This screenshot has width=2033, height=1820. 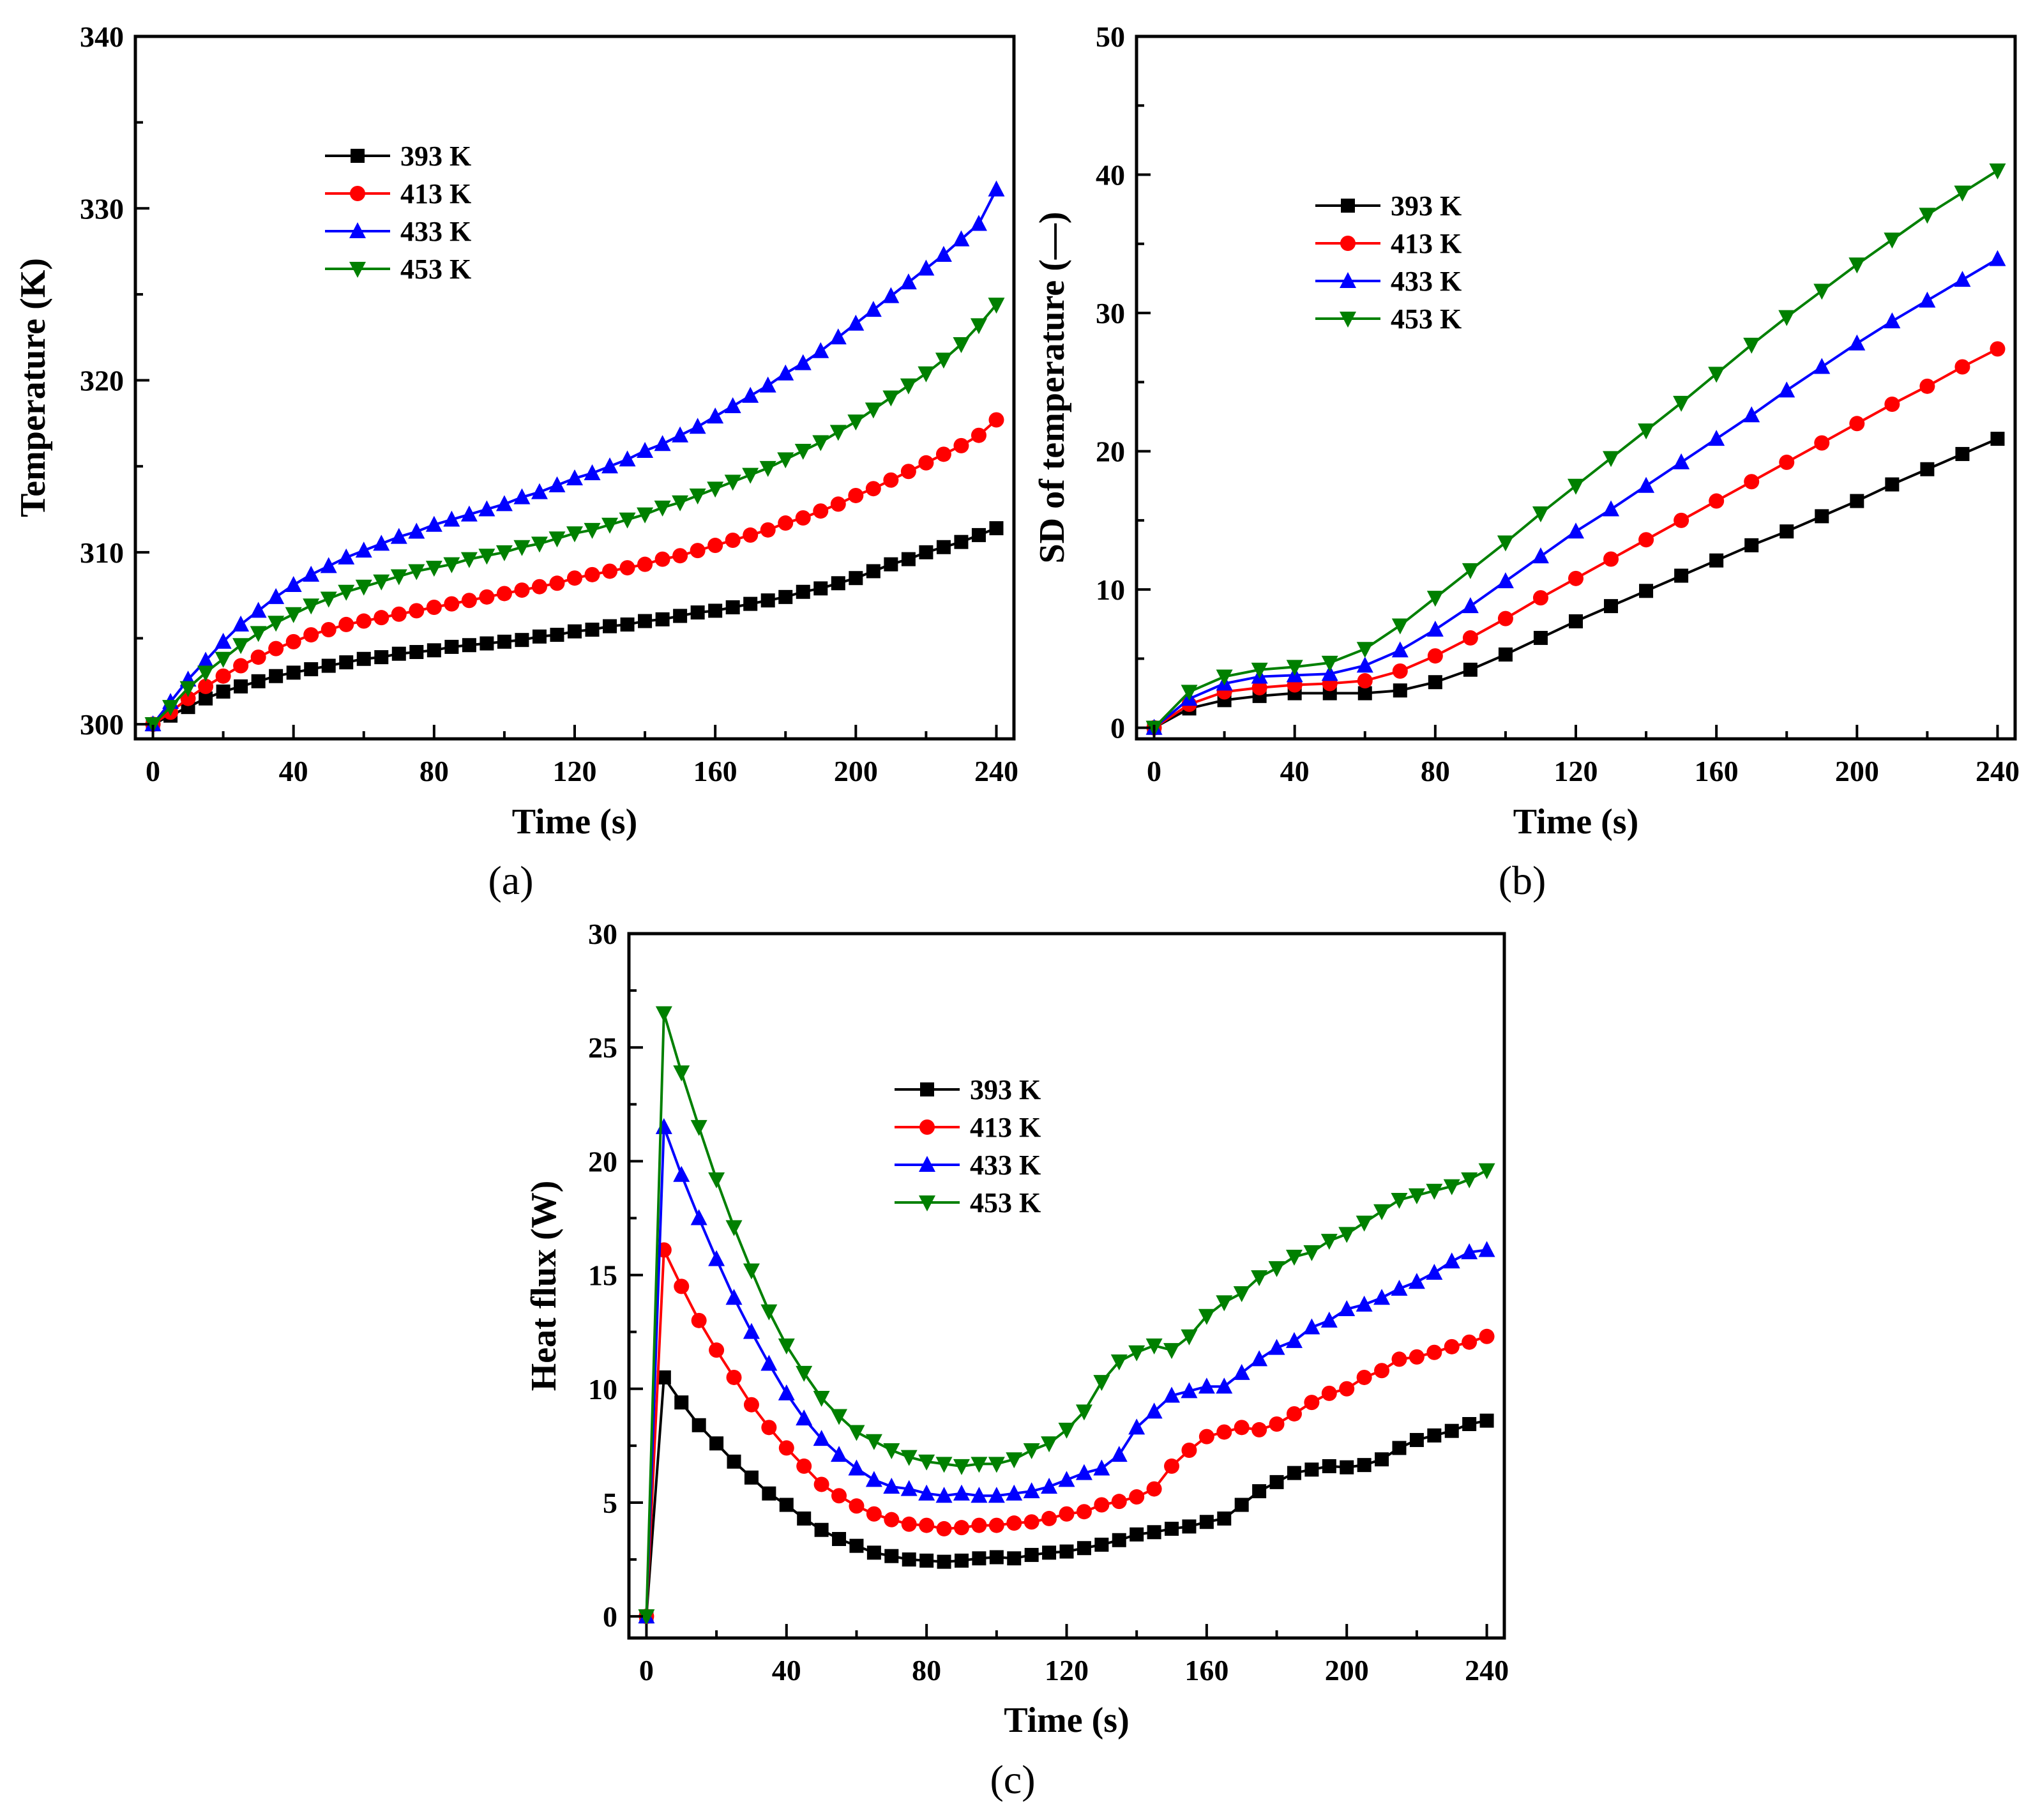 What do you see at coordinates (1348, 320) in the screenshot?
I see `legend-marker` at bounding box center [1348, 320].